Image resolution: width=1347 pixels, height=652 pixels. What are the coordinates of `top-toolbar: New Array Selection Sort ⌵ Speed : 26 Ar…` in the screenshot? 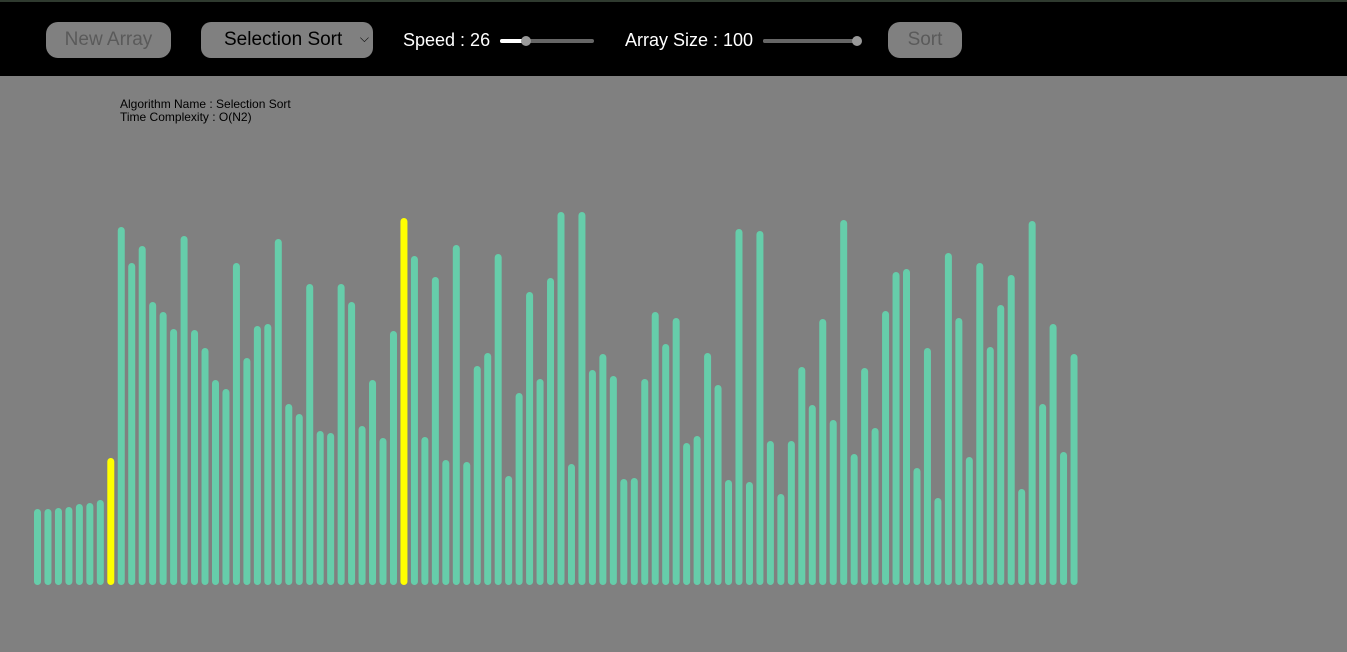 It's located at (673, 38).